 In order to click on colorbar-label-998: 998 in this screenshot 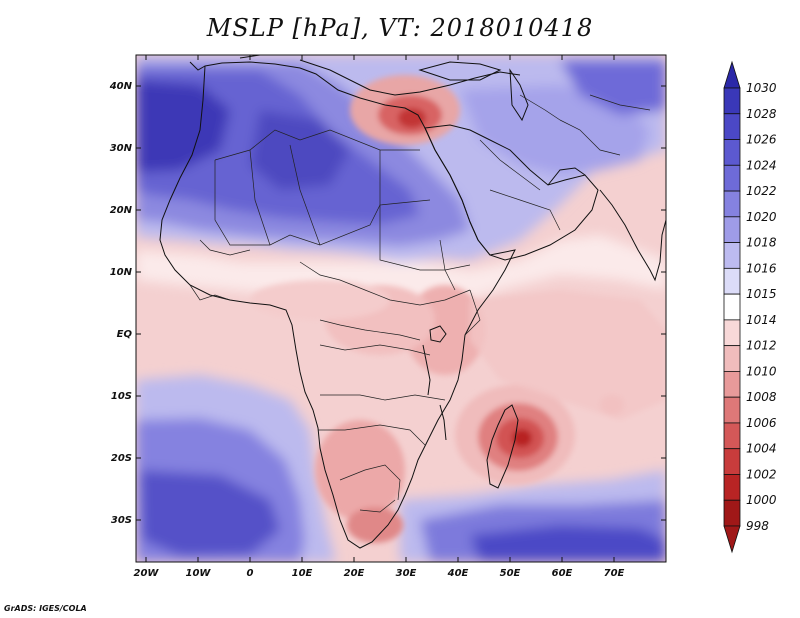, I will do `click(757, 526)`.